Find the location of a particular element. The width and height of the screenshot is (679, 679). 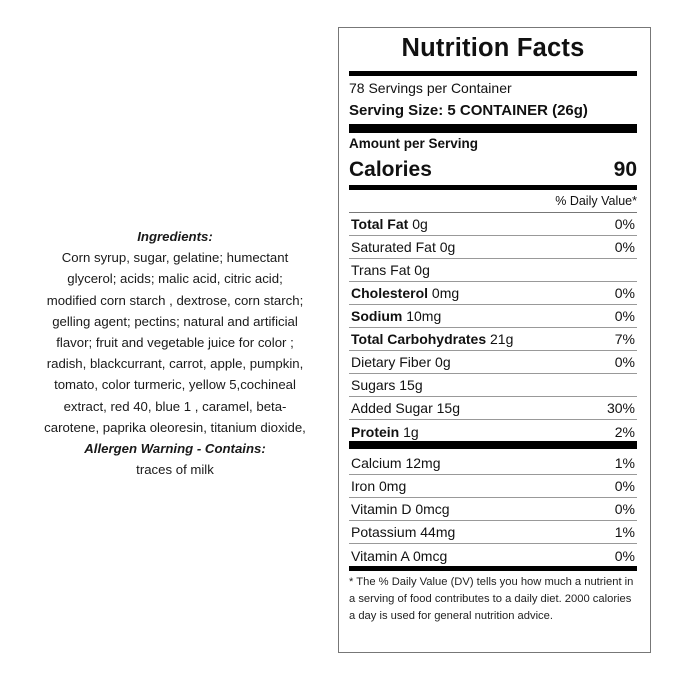

nutrient-label: Sodium 10mg is located at coordinates (396, 316).